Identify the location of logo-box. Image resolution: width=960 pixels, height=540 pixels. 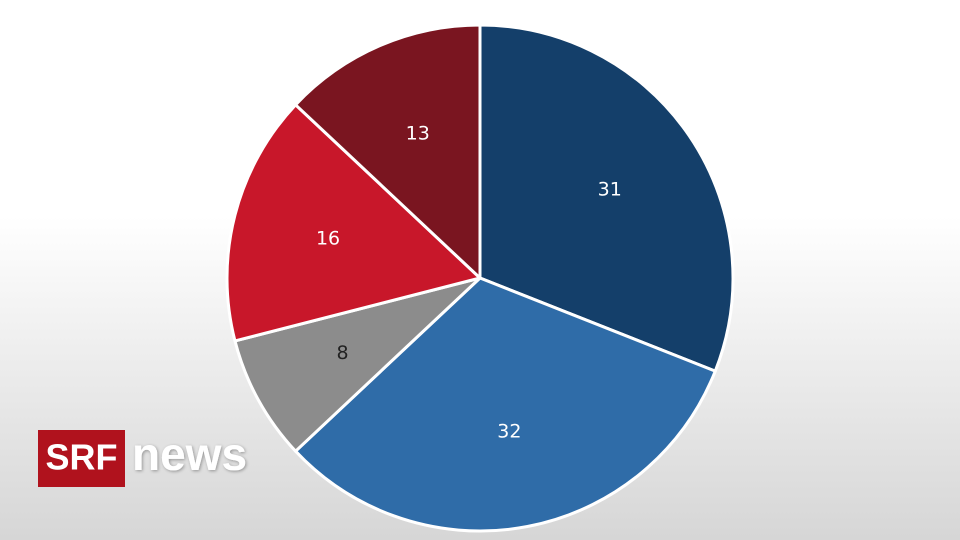
(81, 458).